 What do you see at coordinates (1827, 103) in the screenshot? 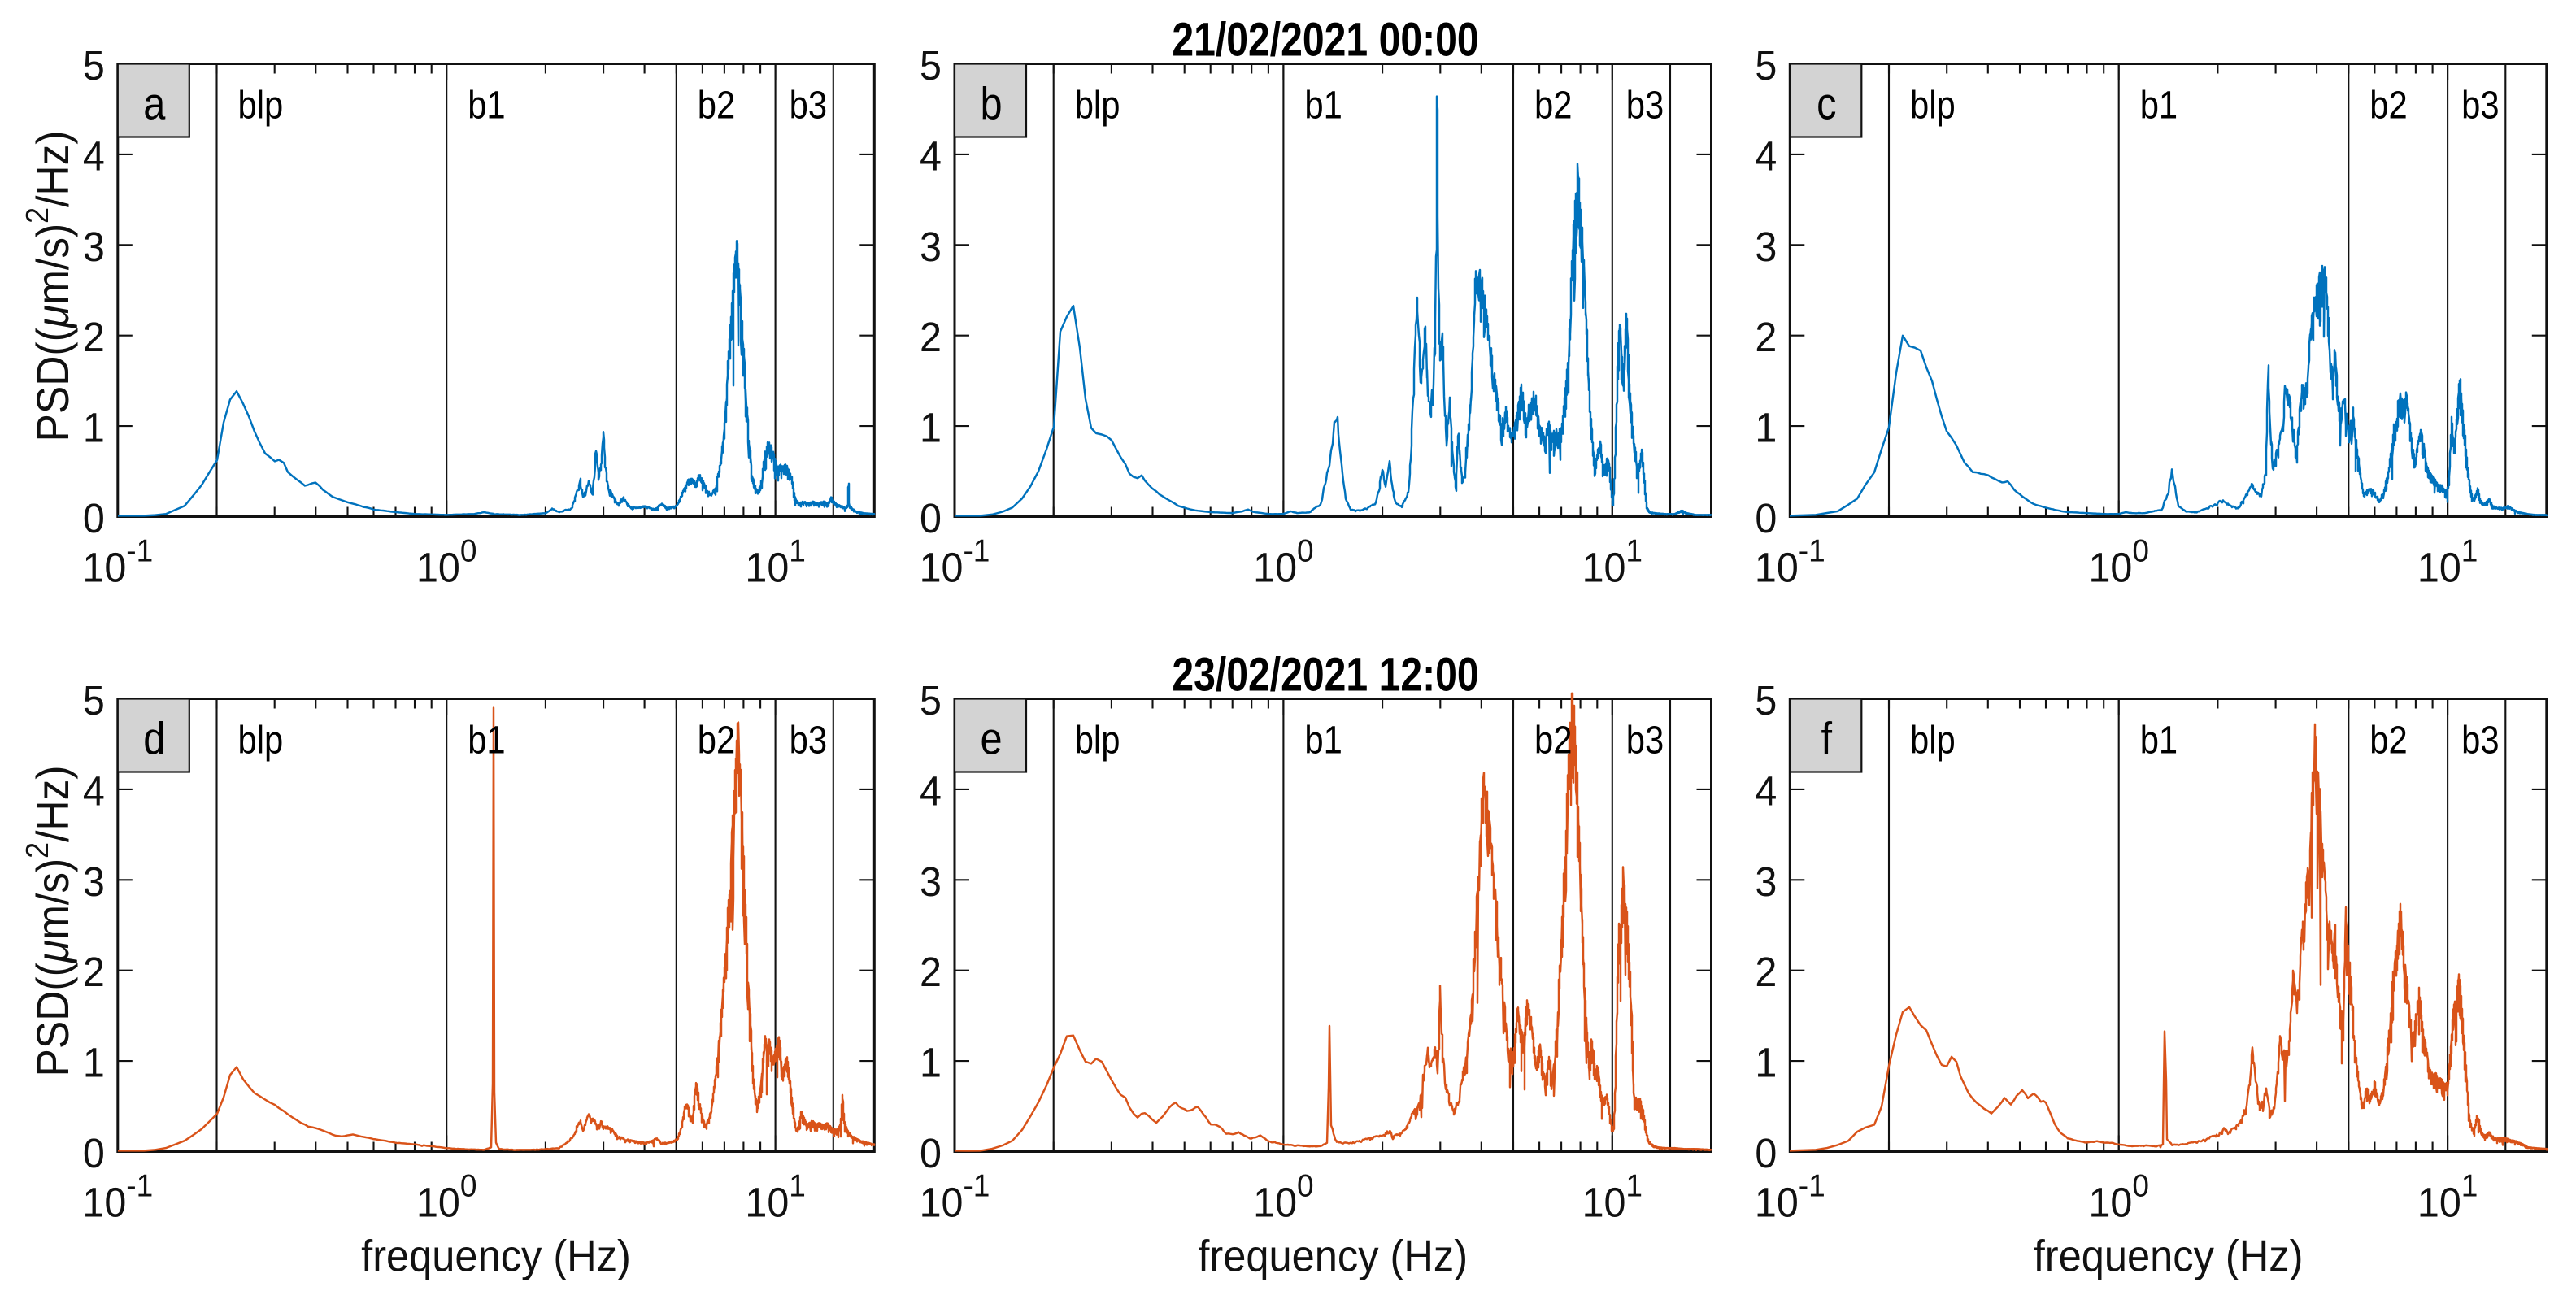
I see `svg-text: c` at bounding box center [1827, 103].